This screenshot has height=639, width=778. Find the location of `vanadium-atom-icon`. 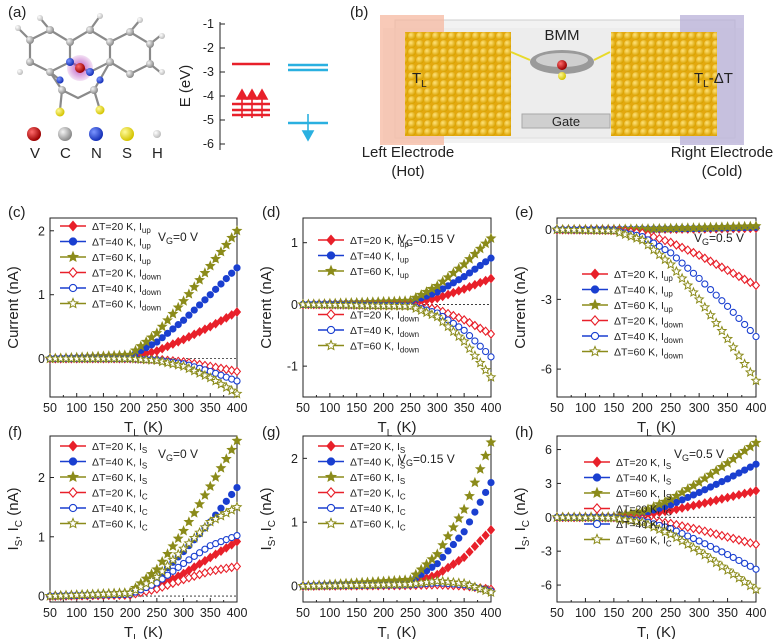

vanadium-atom-icon is located at coordinates (34, 134).